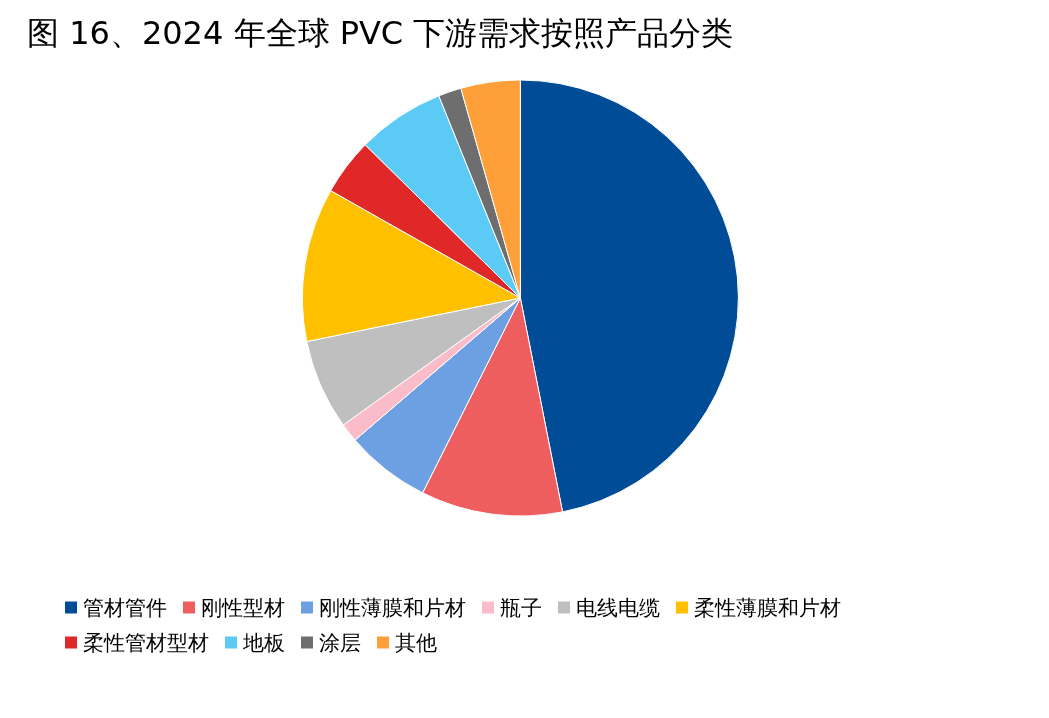 Image resolution: width=1049 pixels, height=718 pixels. Describe the element at coordinates (146, 642) in the screenshot. I see `legend-label: 柔性管材型材` at that location.